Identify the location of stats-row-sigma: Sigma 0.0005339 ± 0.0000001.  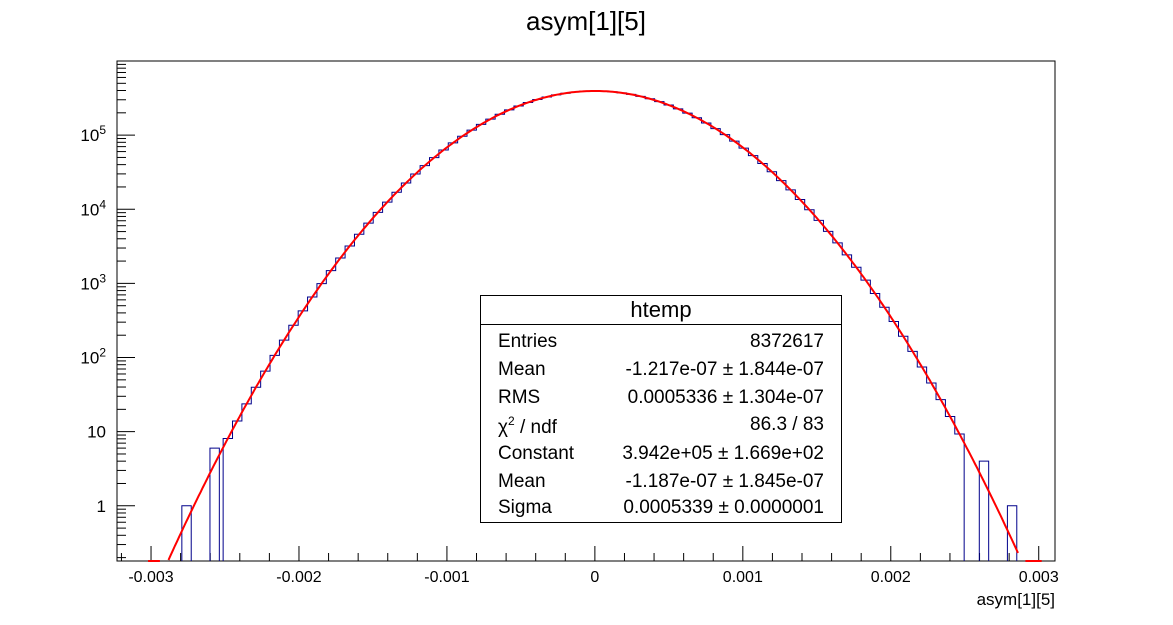
(661, 507).